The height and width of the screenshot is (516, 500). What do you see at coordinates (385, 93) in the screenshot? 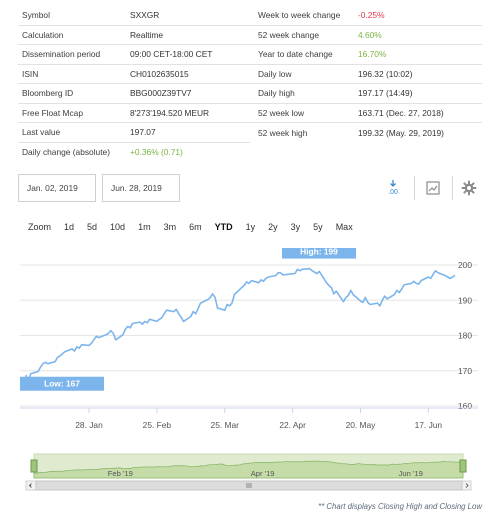
I see `info-value: 197.17 (14:49)` at bounding box center [385, 93].